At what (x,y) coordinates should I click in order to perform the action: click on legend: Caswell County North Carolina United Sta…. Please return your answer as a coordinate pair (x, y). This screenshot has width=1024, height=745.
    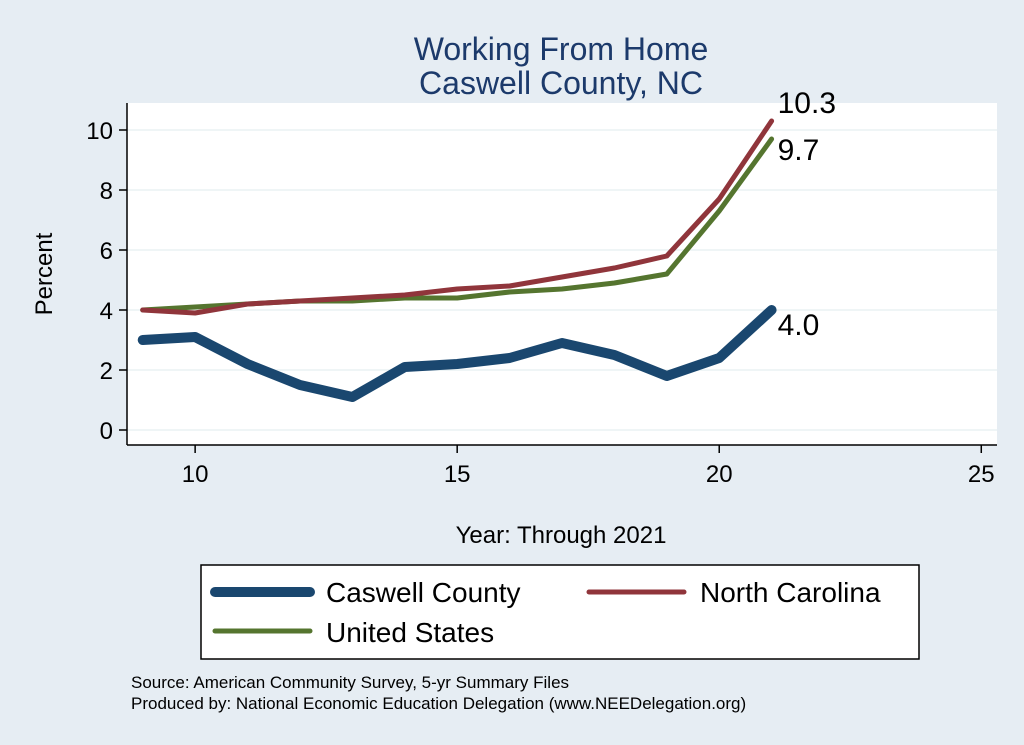
    Looking at the image, I should click on (560, 612).